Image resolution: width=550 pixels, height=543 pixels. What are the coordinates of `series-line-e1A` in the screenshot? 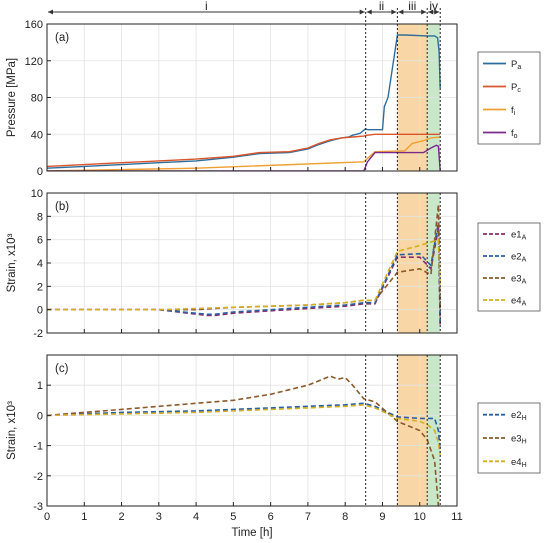 It's located at (244, 277).